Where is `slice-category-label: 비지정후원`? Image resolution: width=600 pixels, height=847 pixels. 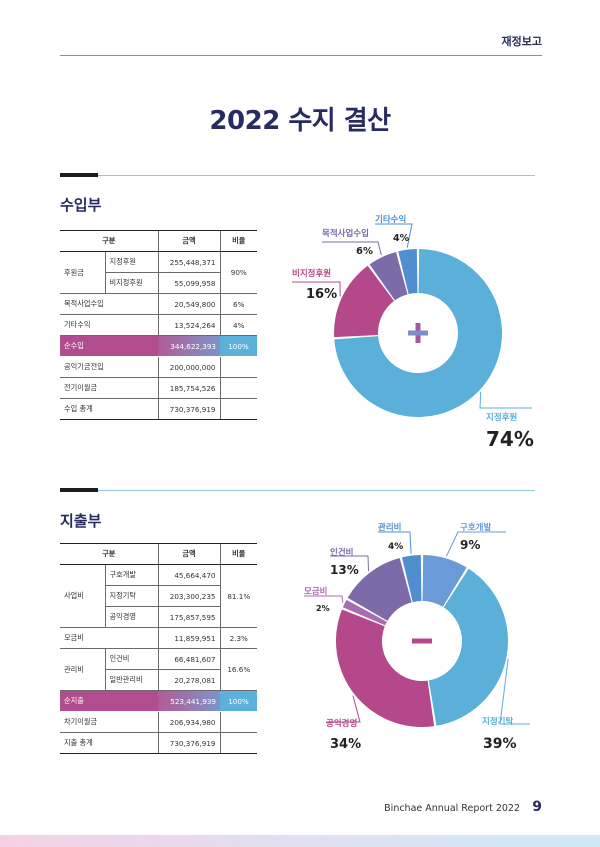 slice-category-label: 비지정후원 is located at coordinates (311, 273).